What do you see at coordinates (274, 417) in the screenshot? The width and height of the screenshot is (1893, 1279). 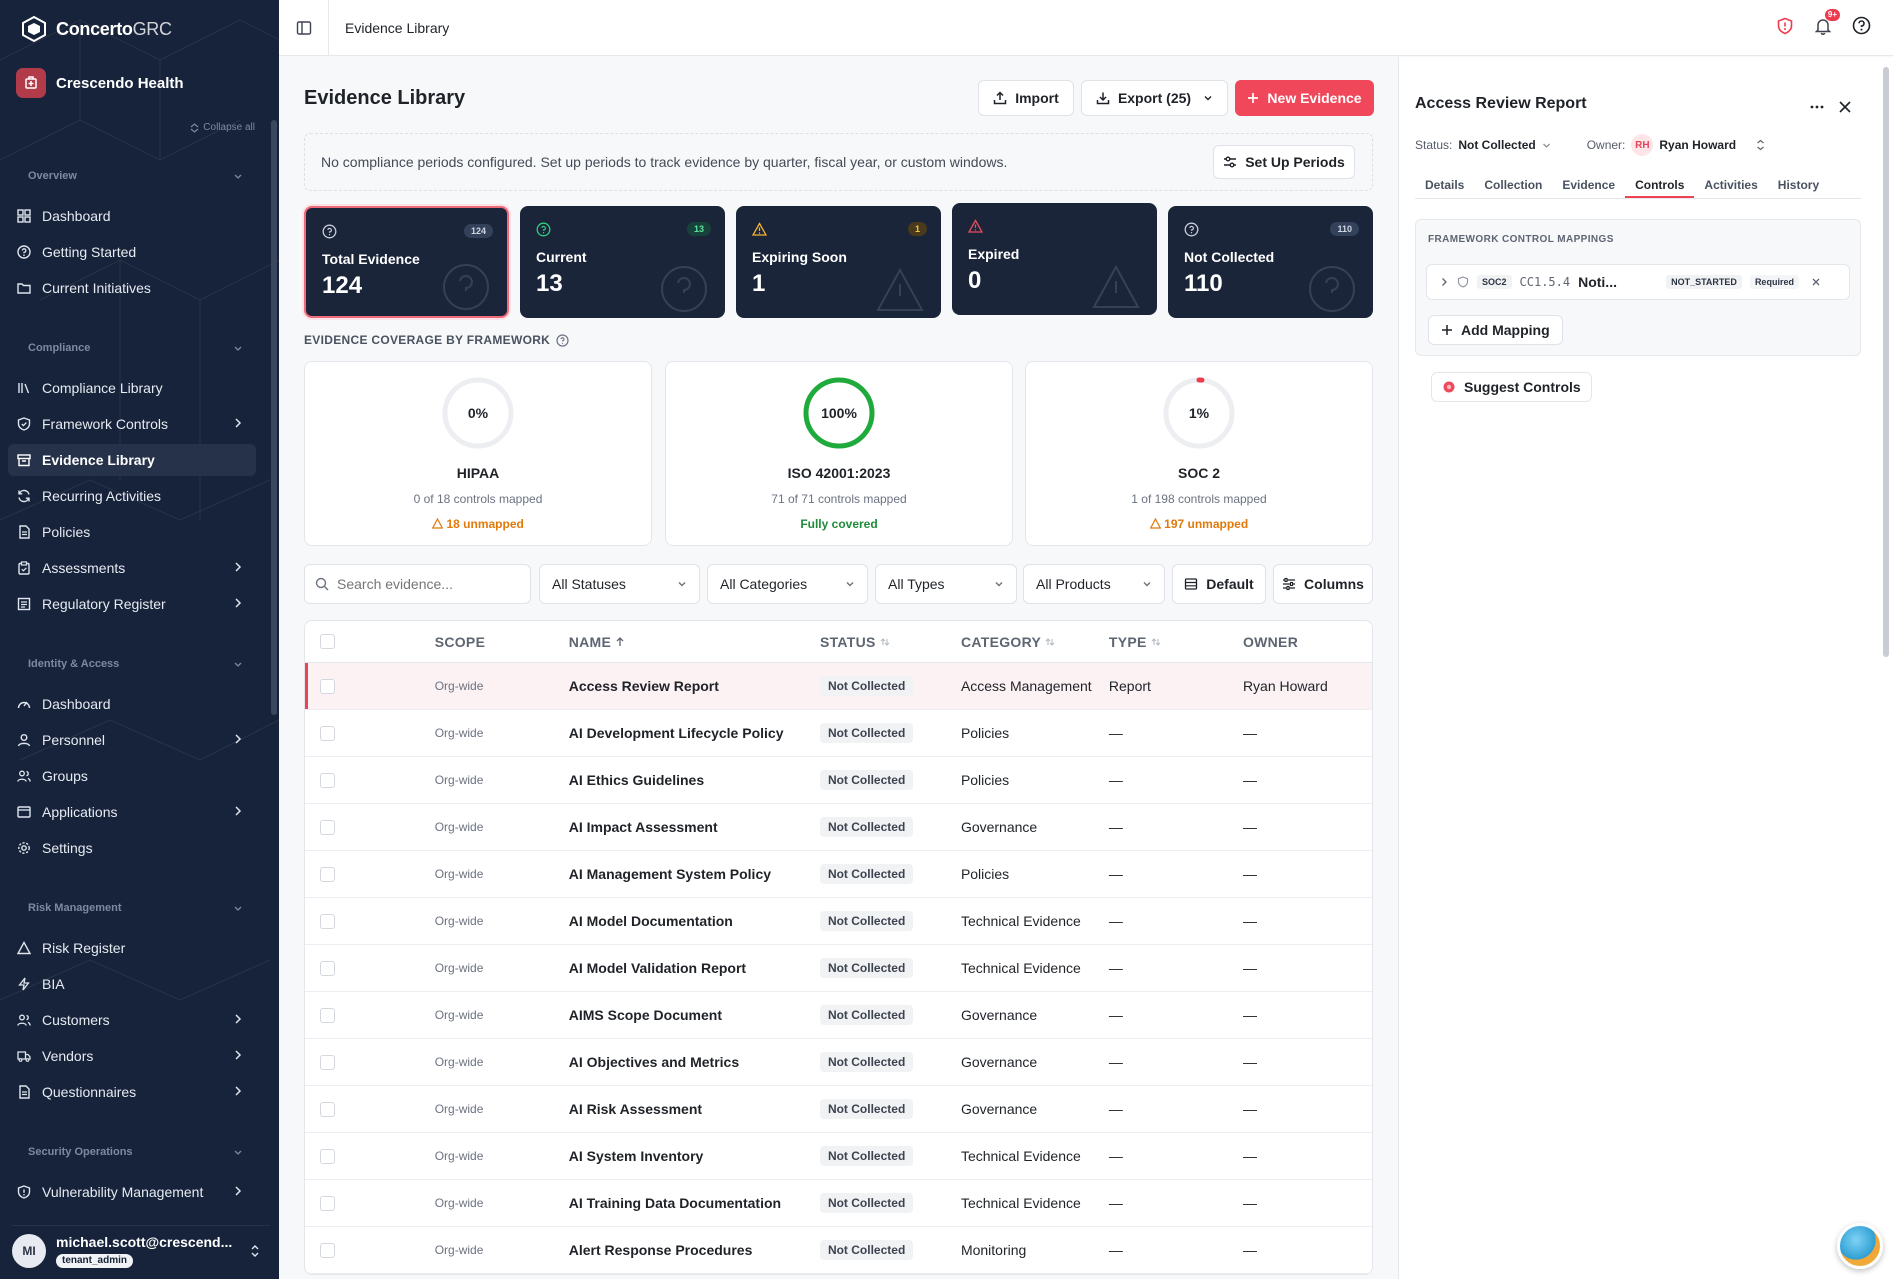 I see `sidebar-scrollbar` at bounding box center [274, 417].